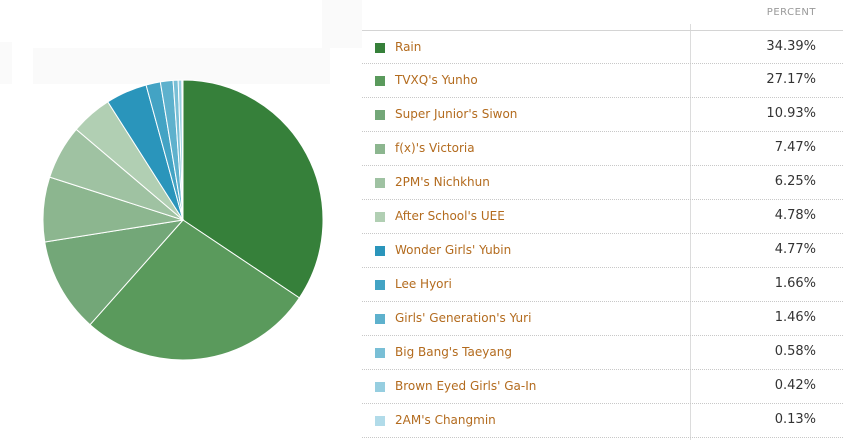 This screenshot has height=445, width=845. What do you see at coordinates (795, 249) in the screenshot?
I see `percent-value: 4.77%` at bounding box center [795, 249].